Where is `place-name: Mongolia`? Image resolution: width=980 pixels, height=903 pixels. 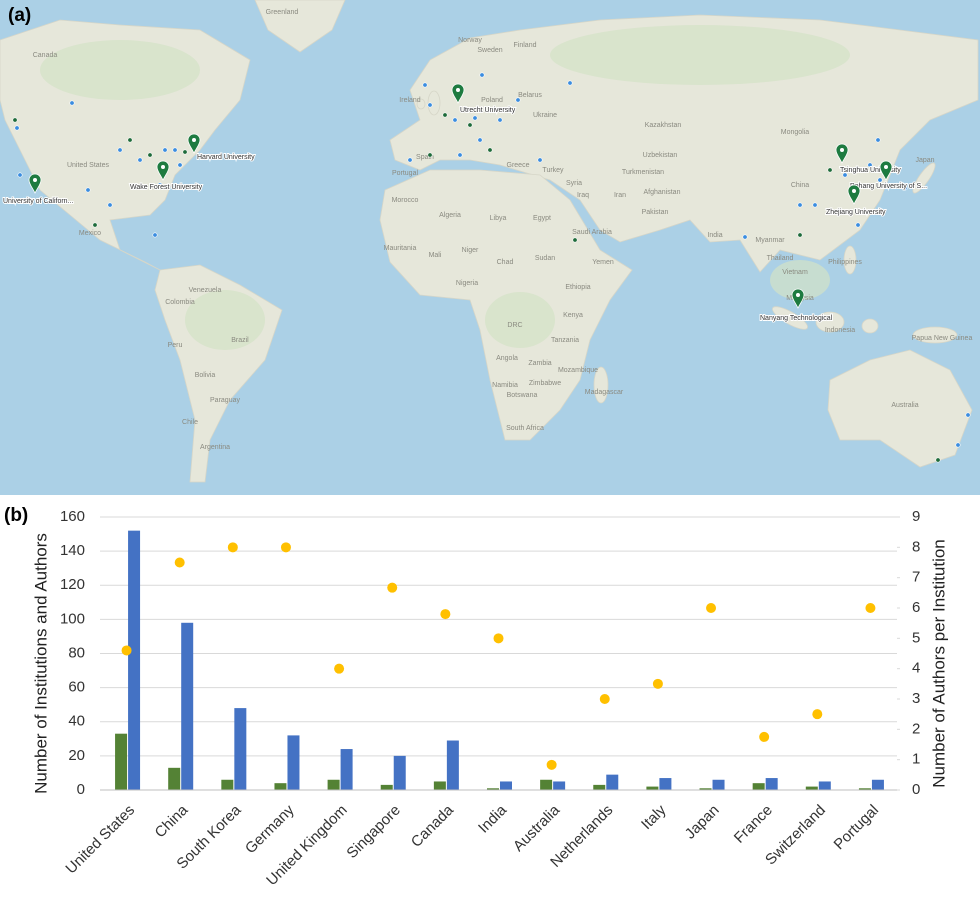
place-name: Mongolia is located at coordinates (795, 132).